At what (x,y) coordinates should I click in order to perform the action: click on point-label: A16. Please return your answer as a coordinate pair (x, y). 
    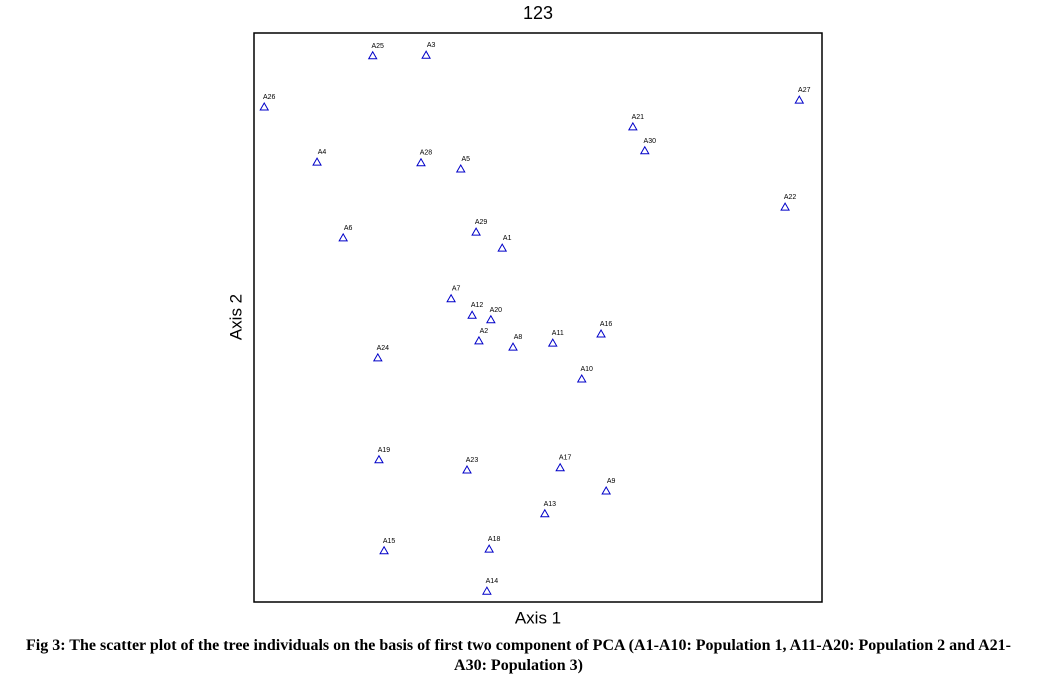
    Looking at the image, I should click on (606, 324).